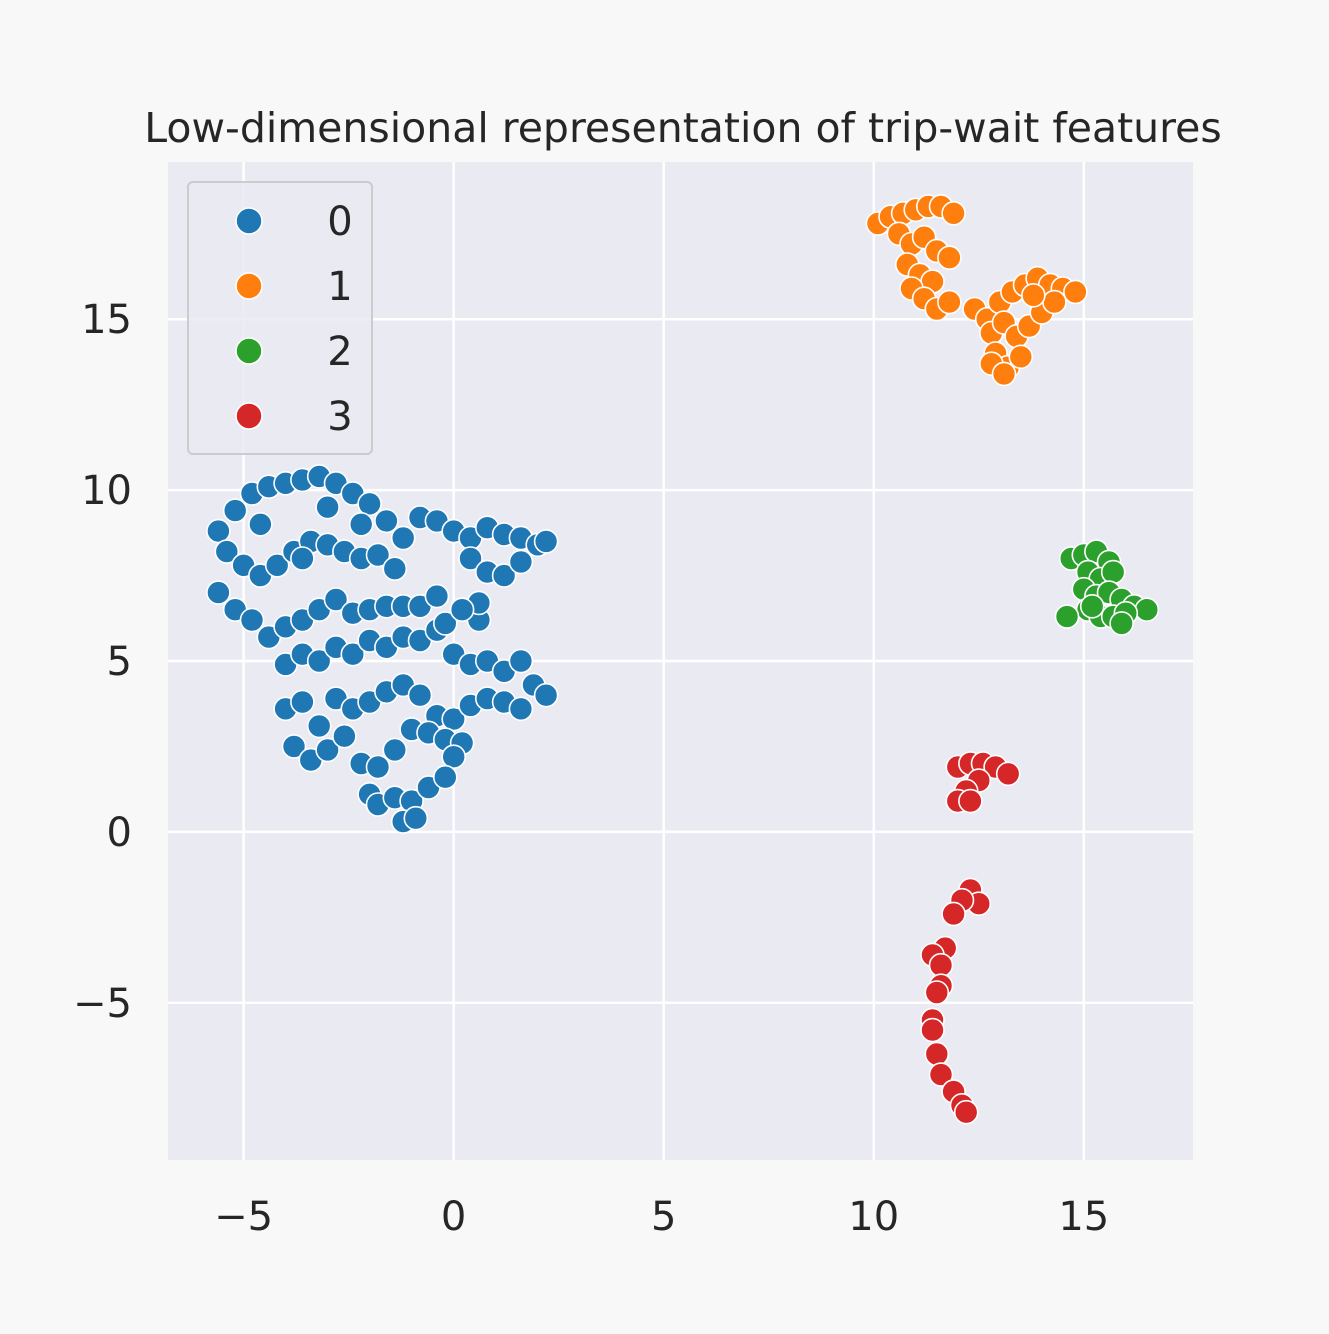 Image resolution: width=1329 pixels, height=1334 pixels. I want to click on x-tick-label: −5, so click(243, 1217).